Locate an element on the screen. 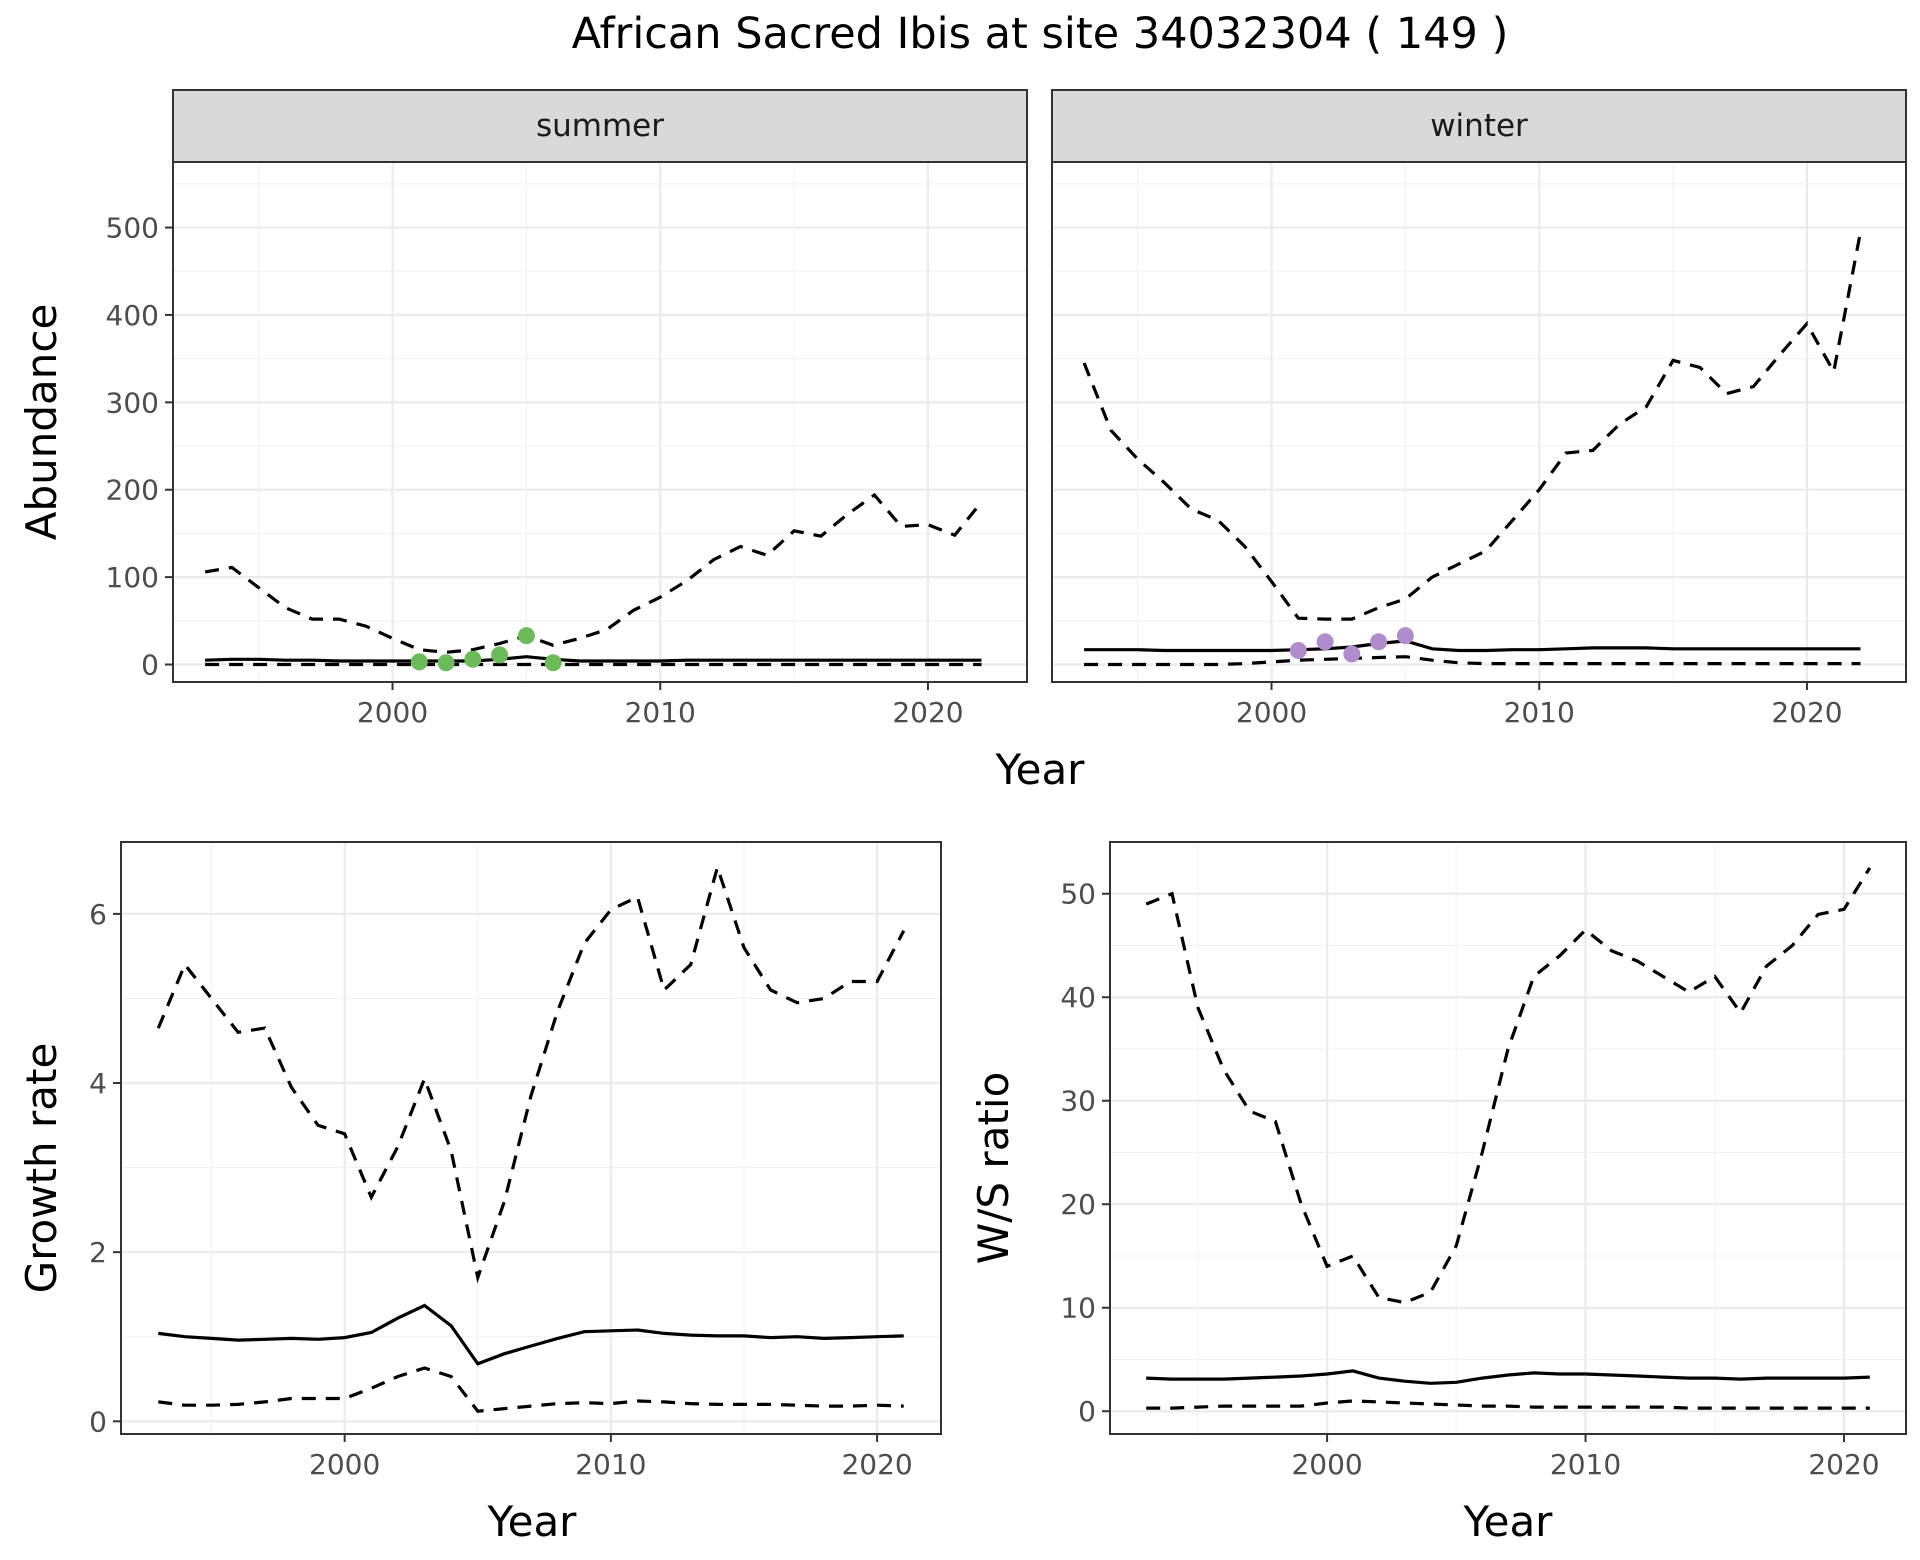 This screenshot has height=1560, width=1920. y-axis-title-growth-rate: Growth rate is located at coordinates (41, 1168).